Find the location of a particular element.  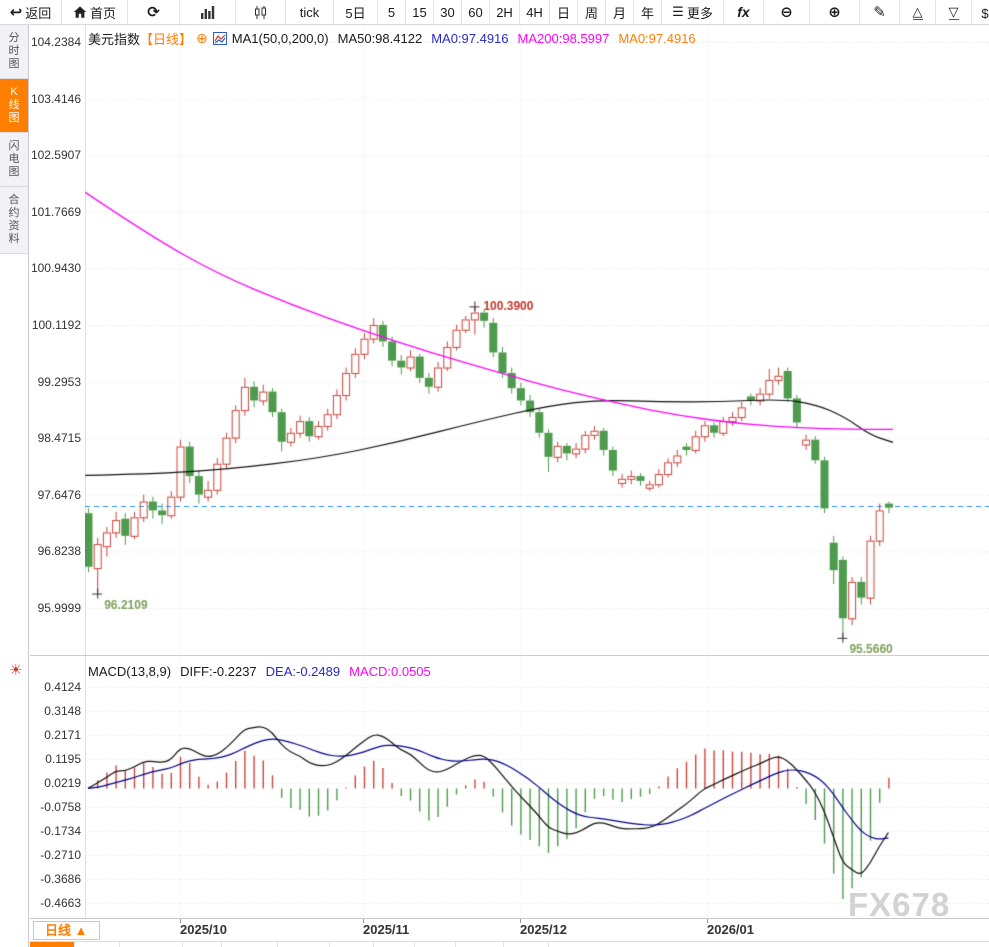

price-tick-label: 104.2384 is located at coordinates (55, 42).